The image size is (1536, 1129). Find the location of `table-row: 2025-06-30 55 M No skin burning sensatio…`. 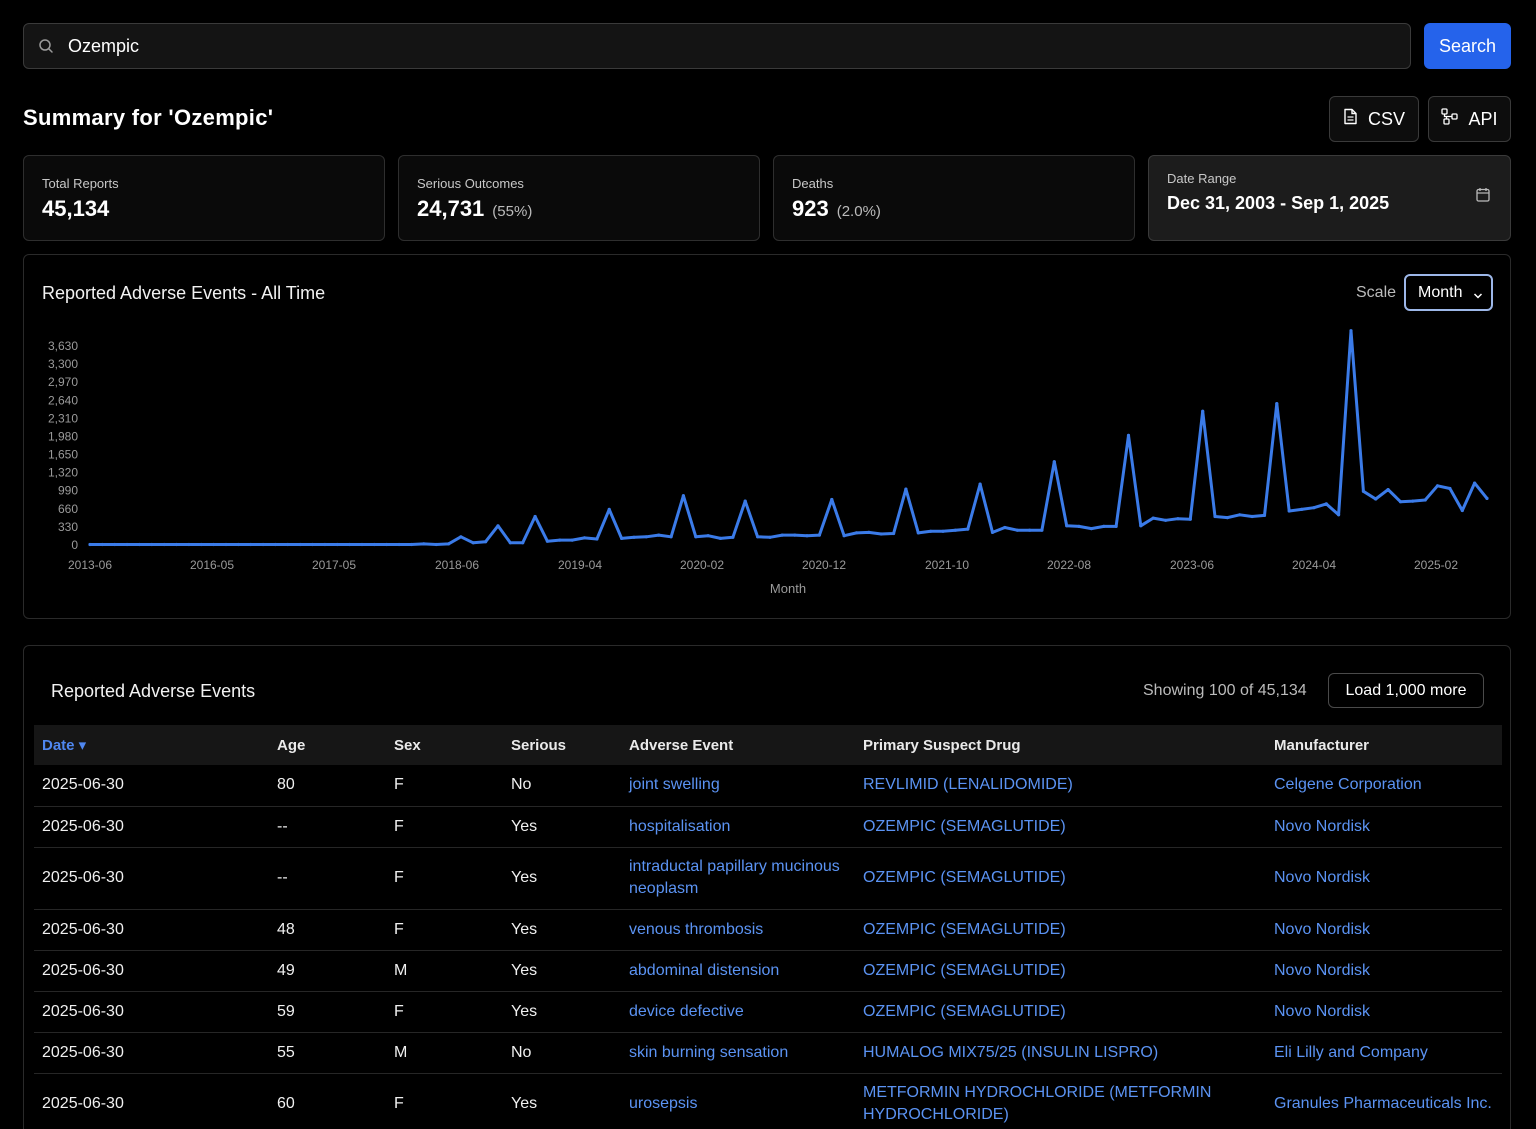

table-row: 2025-06-30 55 M No skin burning sensatio… is located at coordinates (768, 1053).